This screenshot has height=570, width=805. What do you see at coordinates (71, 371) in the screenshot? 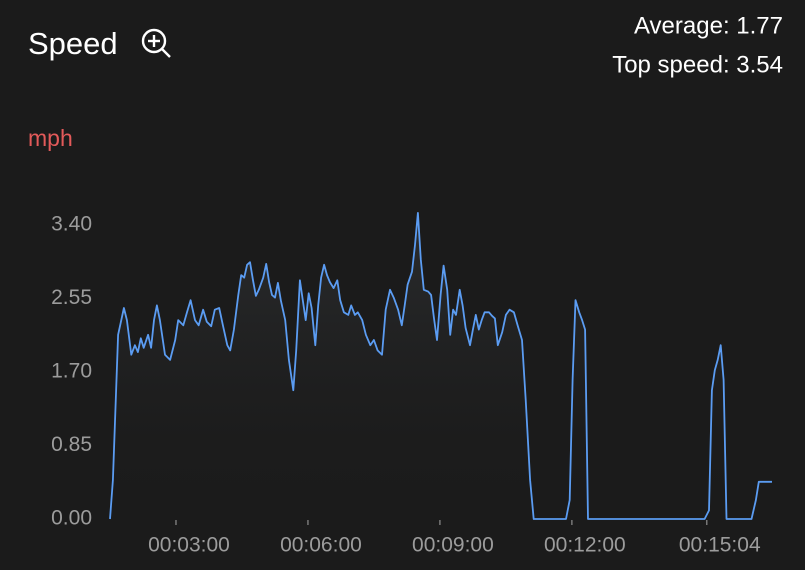
I see `y-tick-label: 1.70` at bounding box center [71, 371].